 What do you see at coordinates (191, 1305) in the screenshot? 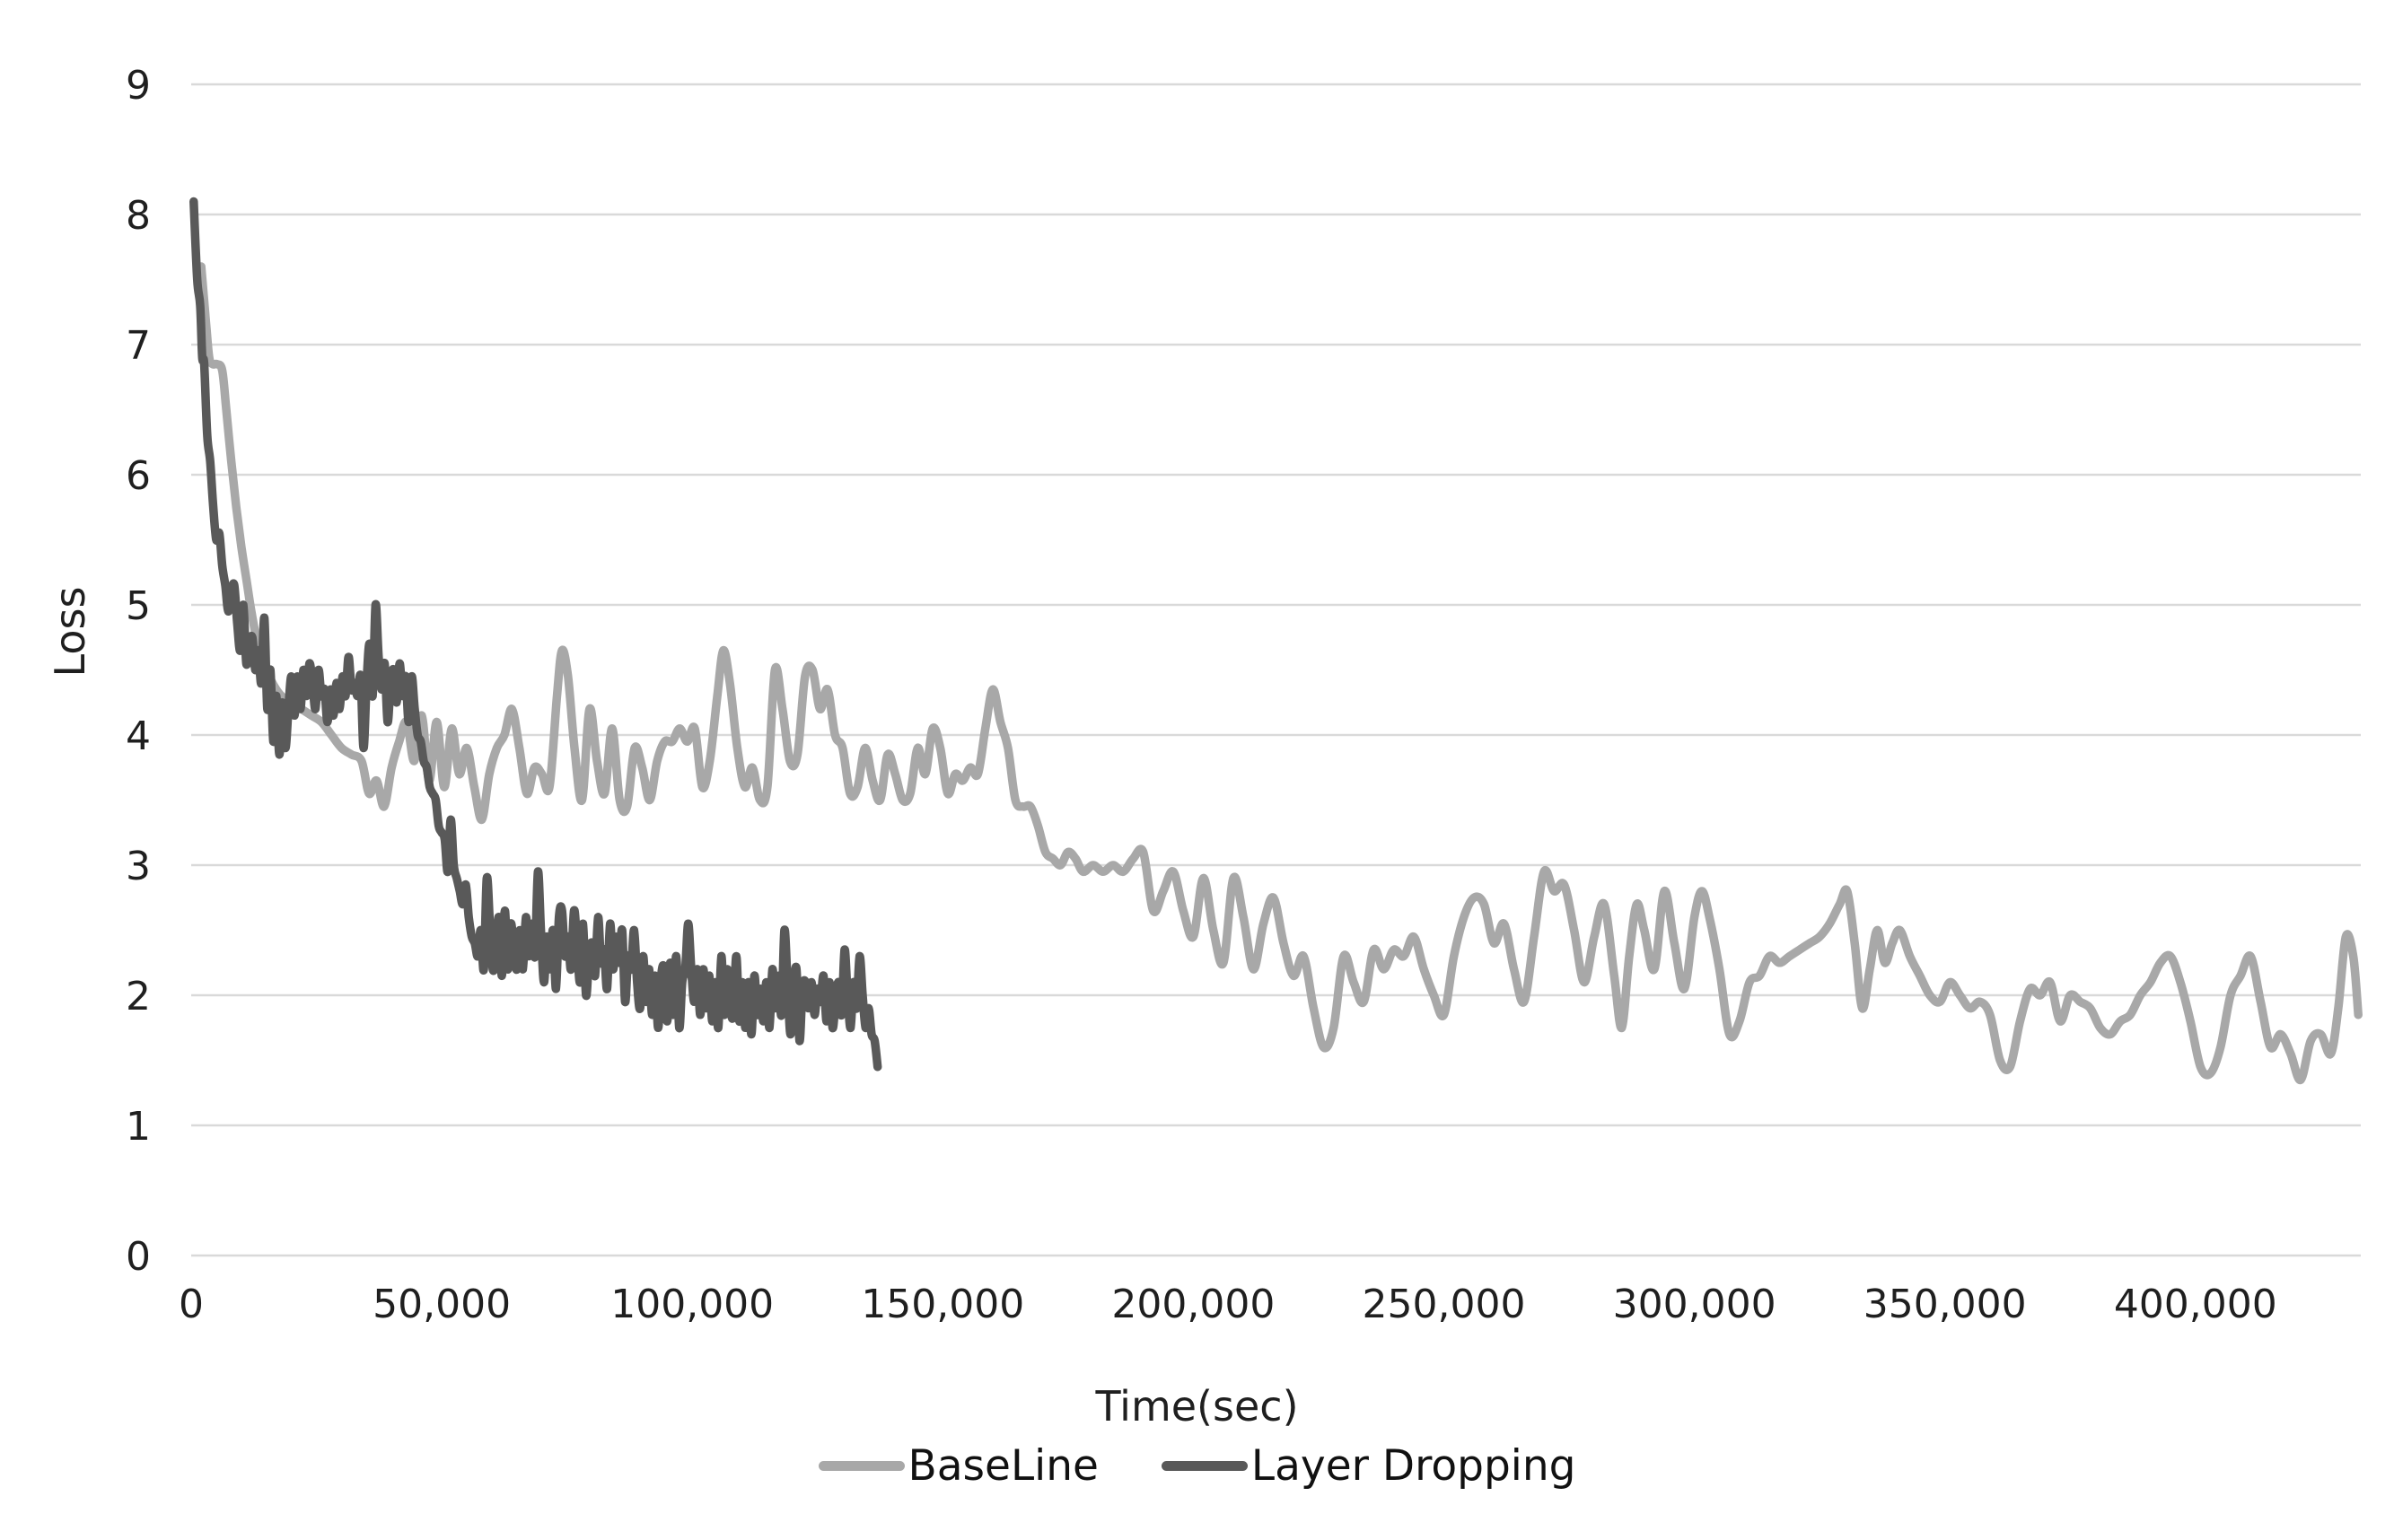
I see `x-tick-label: 0` at bounding box center [191, 1305].